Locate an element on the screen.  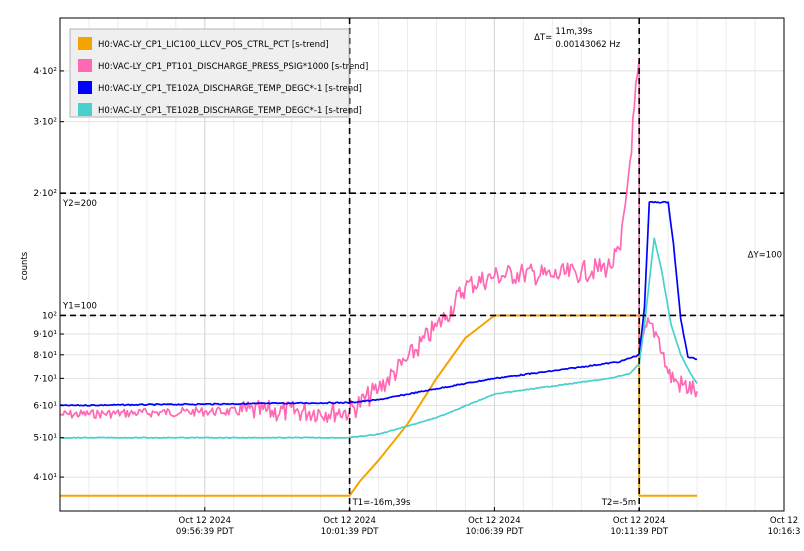
delta-t-frequency: 0.00143062 Hz is located at coordinates (587, 45).